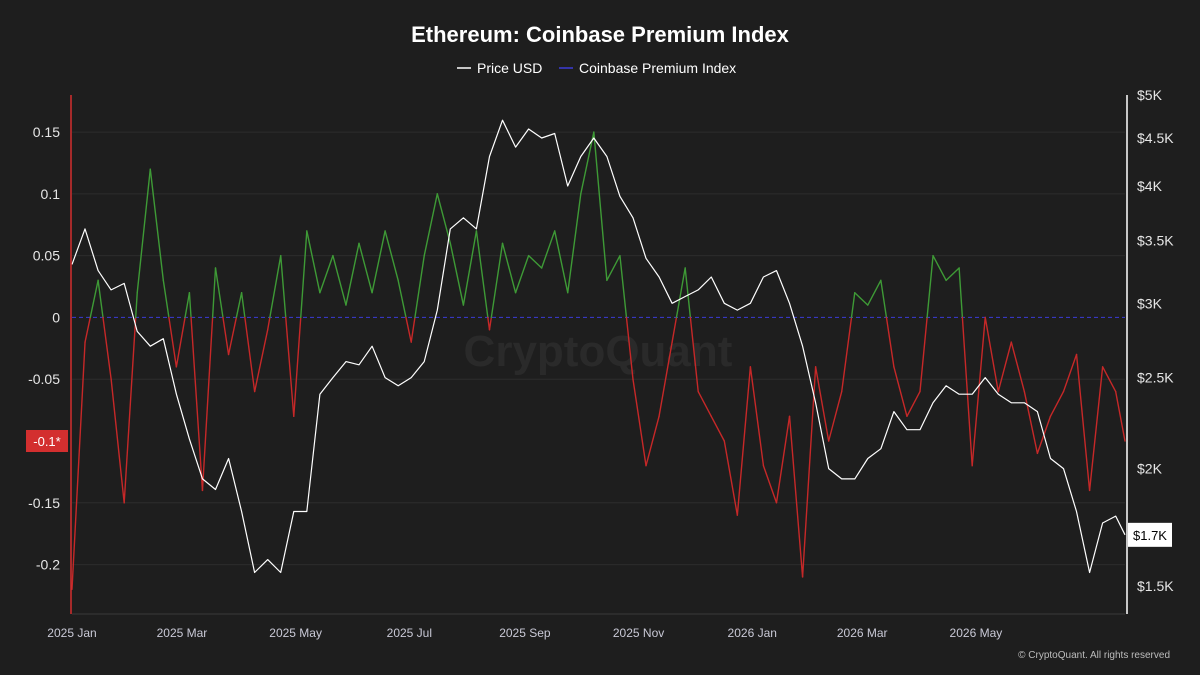 This screenshot has height=675, width=1200. What do you see at coordinates (923, 354) in the screenshot?
I see `premium-segment-65-a` at bounding box center [923, 354].